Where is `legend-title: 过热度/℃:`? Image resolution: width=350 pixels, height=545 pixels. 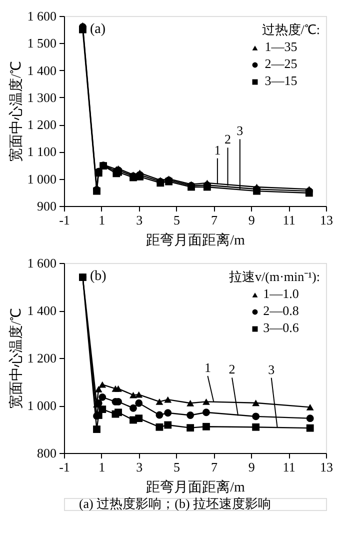 legend-title: 过热度/℃: is located at coordinates (291, 29).